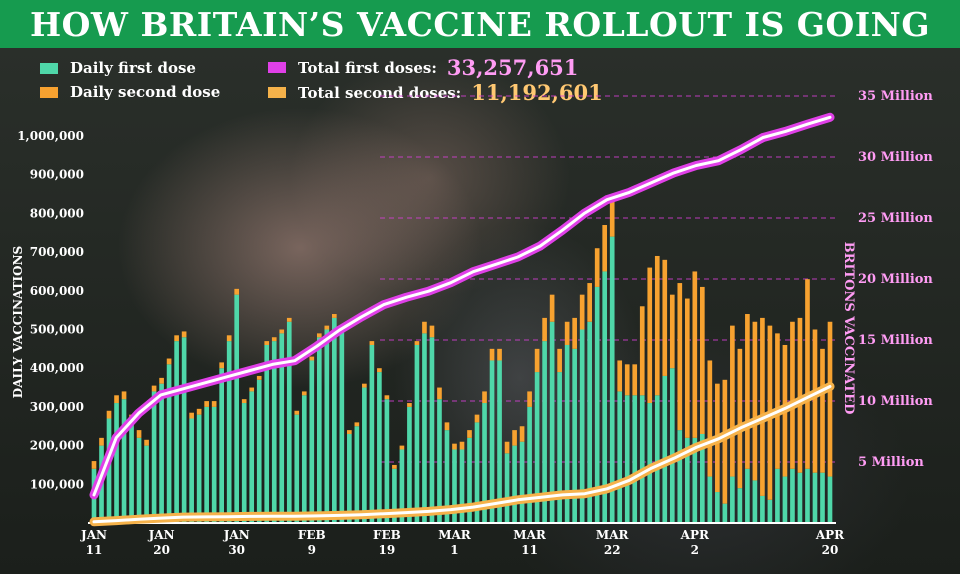 The width and height of the screenshot is (960, 574). Describe the element at coordinates (57, 330) in the screenshot. I see `y-tick-label: 500,000` at that location.